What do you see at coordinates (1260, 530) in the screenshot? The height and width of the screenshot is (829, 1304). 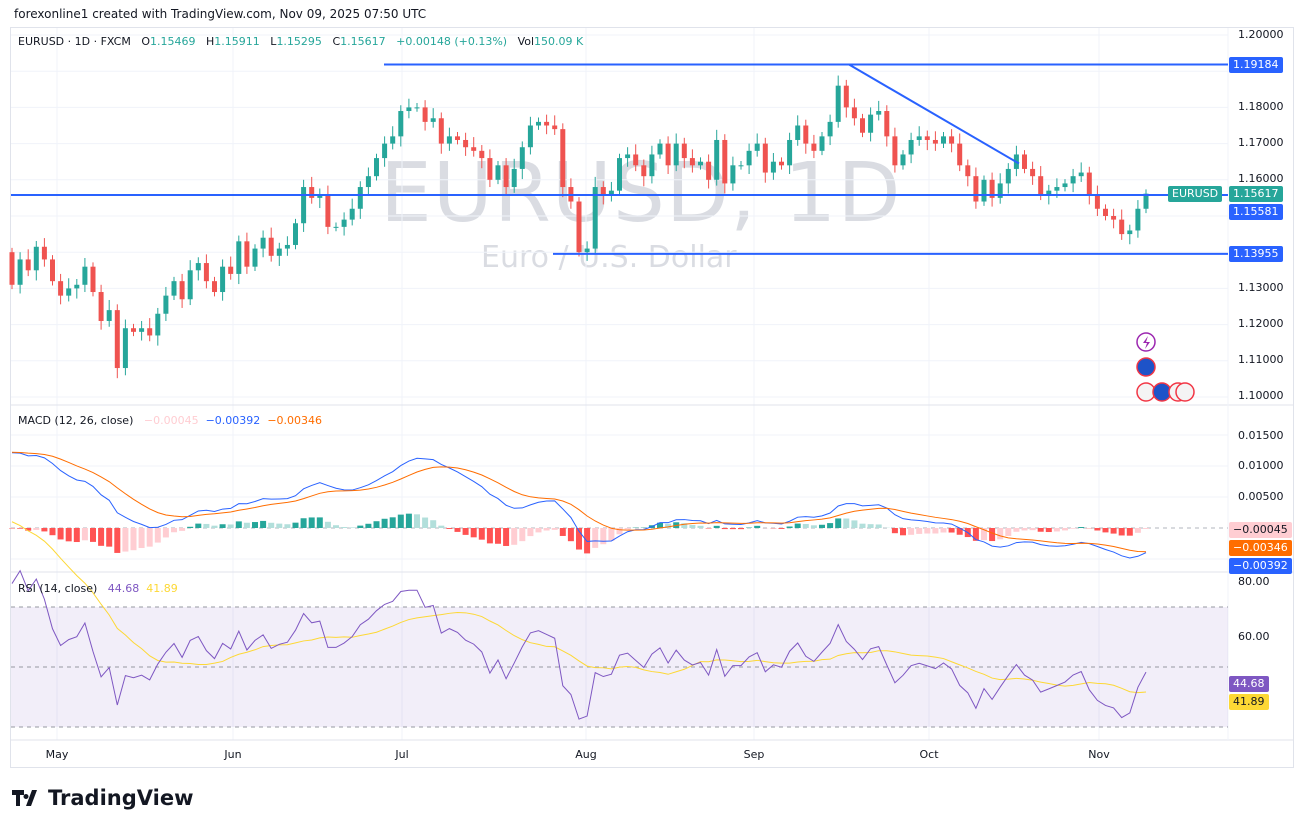 I see `macd-hist-tag: −0.00045` at bounding box center [1260, 530].